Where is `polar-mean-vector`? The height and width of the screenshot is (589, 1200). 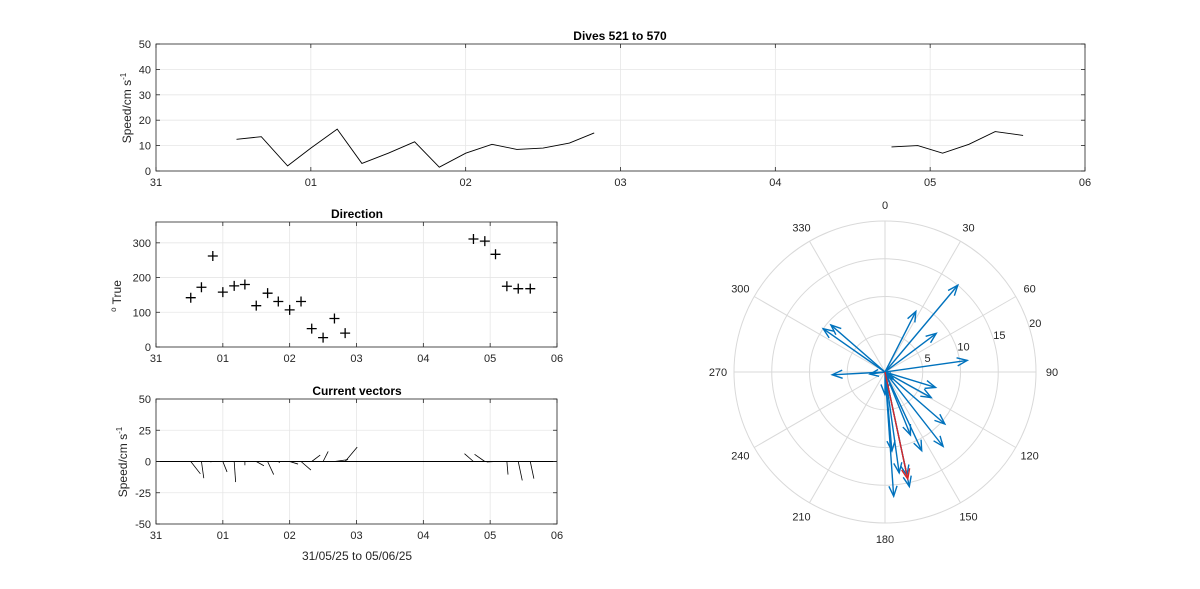
polar-mean-vector is located at coordinates (897, 426).